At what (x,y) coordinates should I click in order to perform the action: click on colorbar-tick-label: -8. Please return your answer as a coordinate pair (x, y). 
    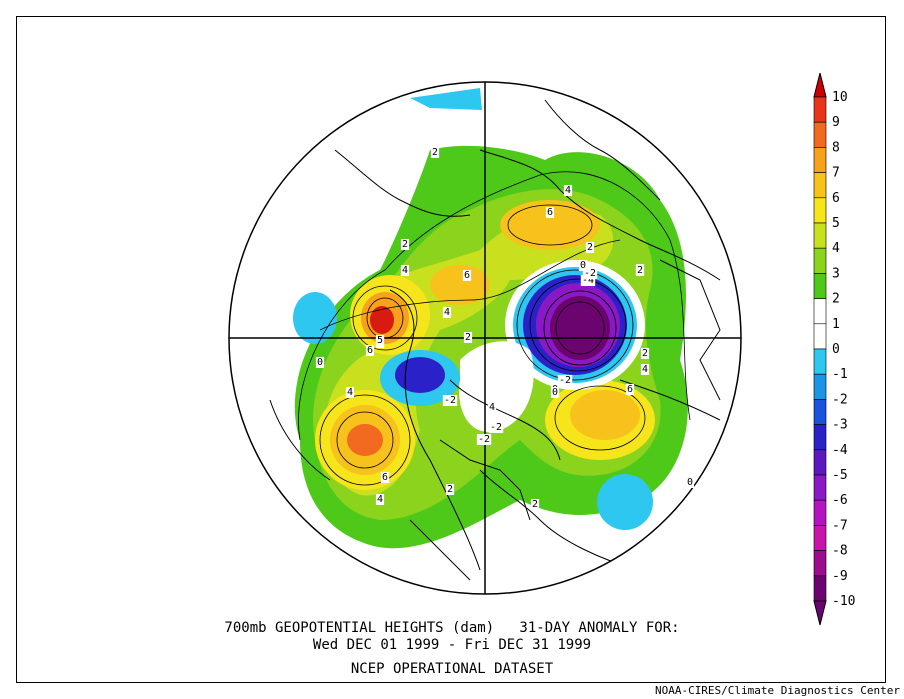
    Looking at the image, I should click on (840, 551).